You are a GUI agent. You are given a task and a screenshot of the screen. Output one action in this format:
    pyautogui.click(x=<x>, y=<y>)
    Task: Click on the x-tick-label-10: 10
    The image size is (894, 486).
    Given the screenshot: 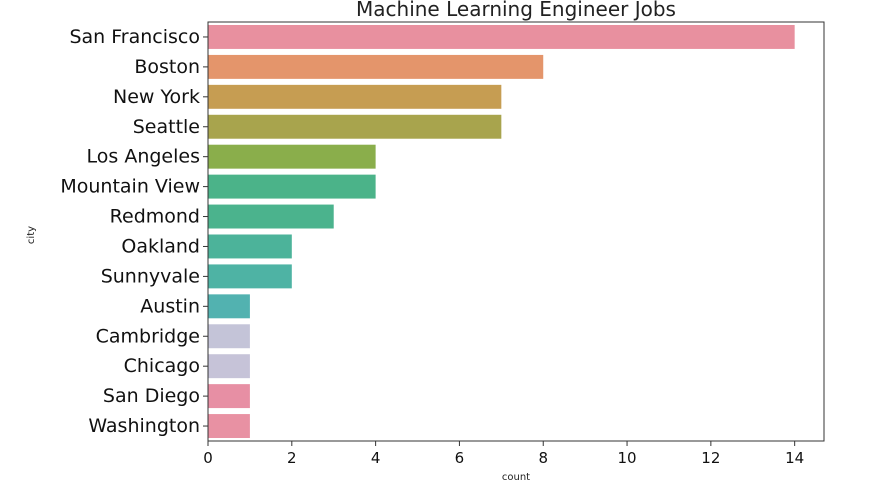 What is the action you would take?
    pyautogui.click(x=627, y=458)
    